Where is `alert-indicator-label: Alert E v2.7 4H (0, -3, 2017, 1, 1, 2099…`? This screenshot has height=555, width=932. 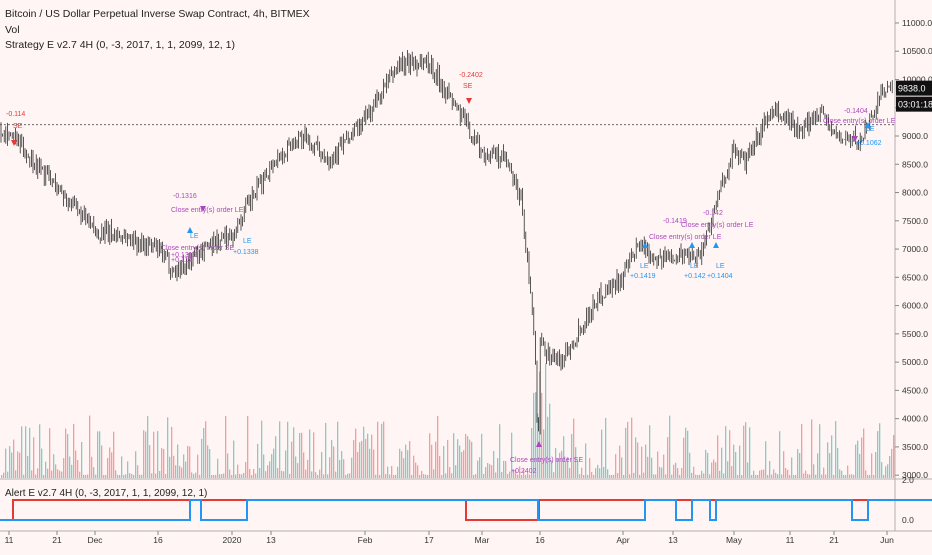 alert-indicator-label: Alert E v2.7 4H (0, -3, 2017, 1, 1, 2099… is located at coordinates (106, 493).